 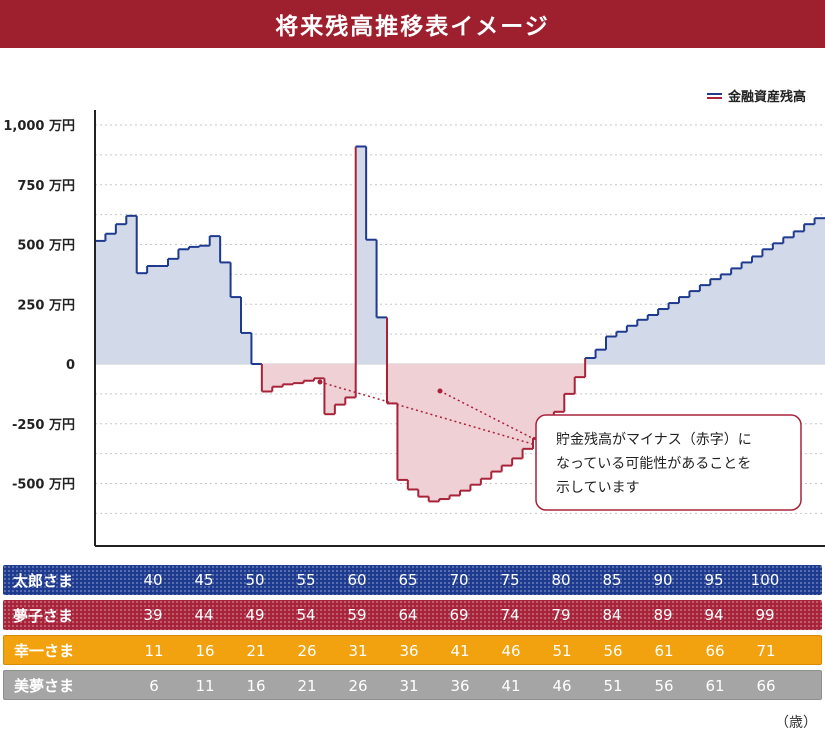 I want to click on y-tick-label: 750 万円, so click(x=46, y=186).